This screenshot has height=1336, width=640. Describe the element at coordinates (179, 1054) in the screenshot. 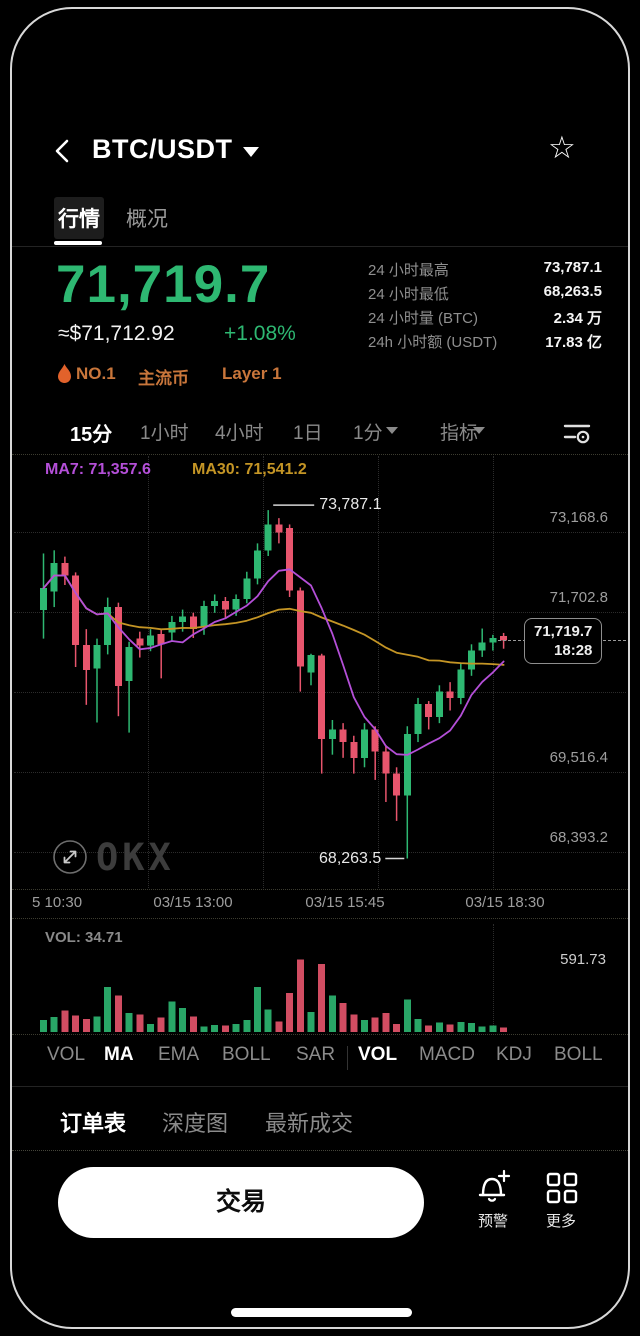

I see `indicator-tab-ema-2: EMA` at that location.